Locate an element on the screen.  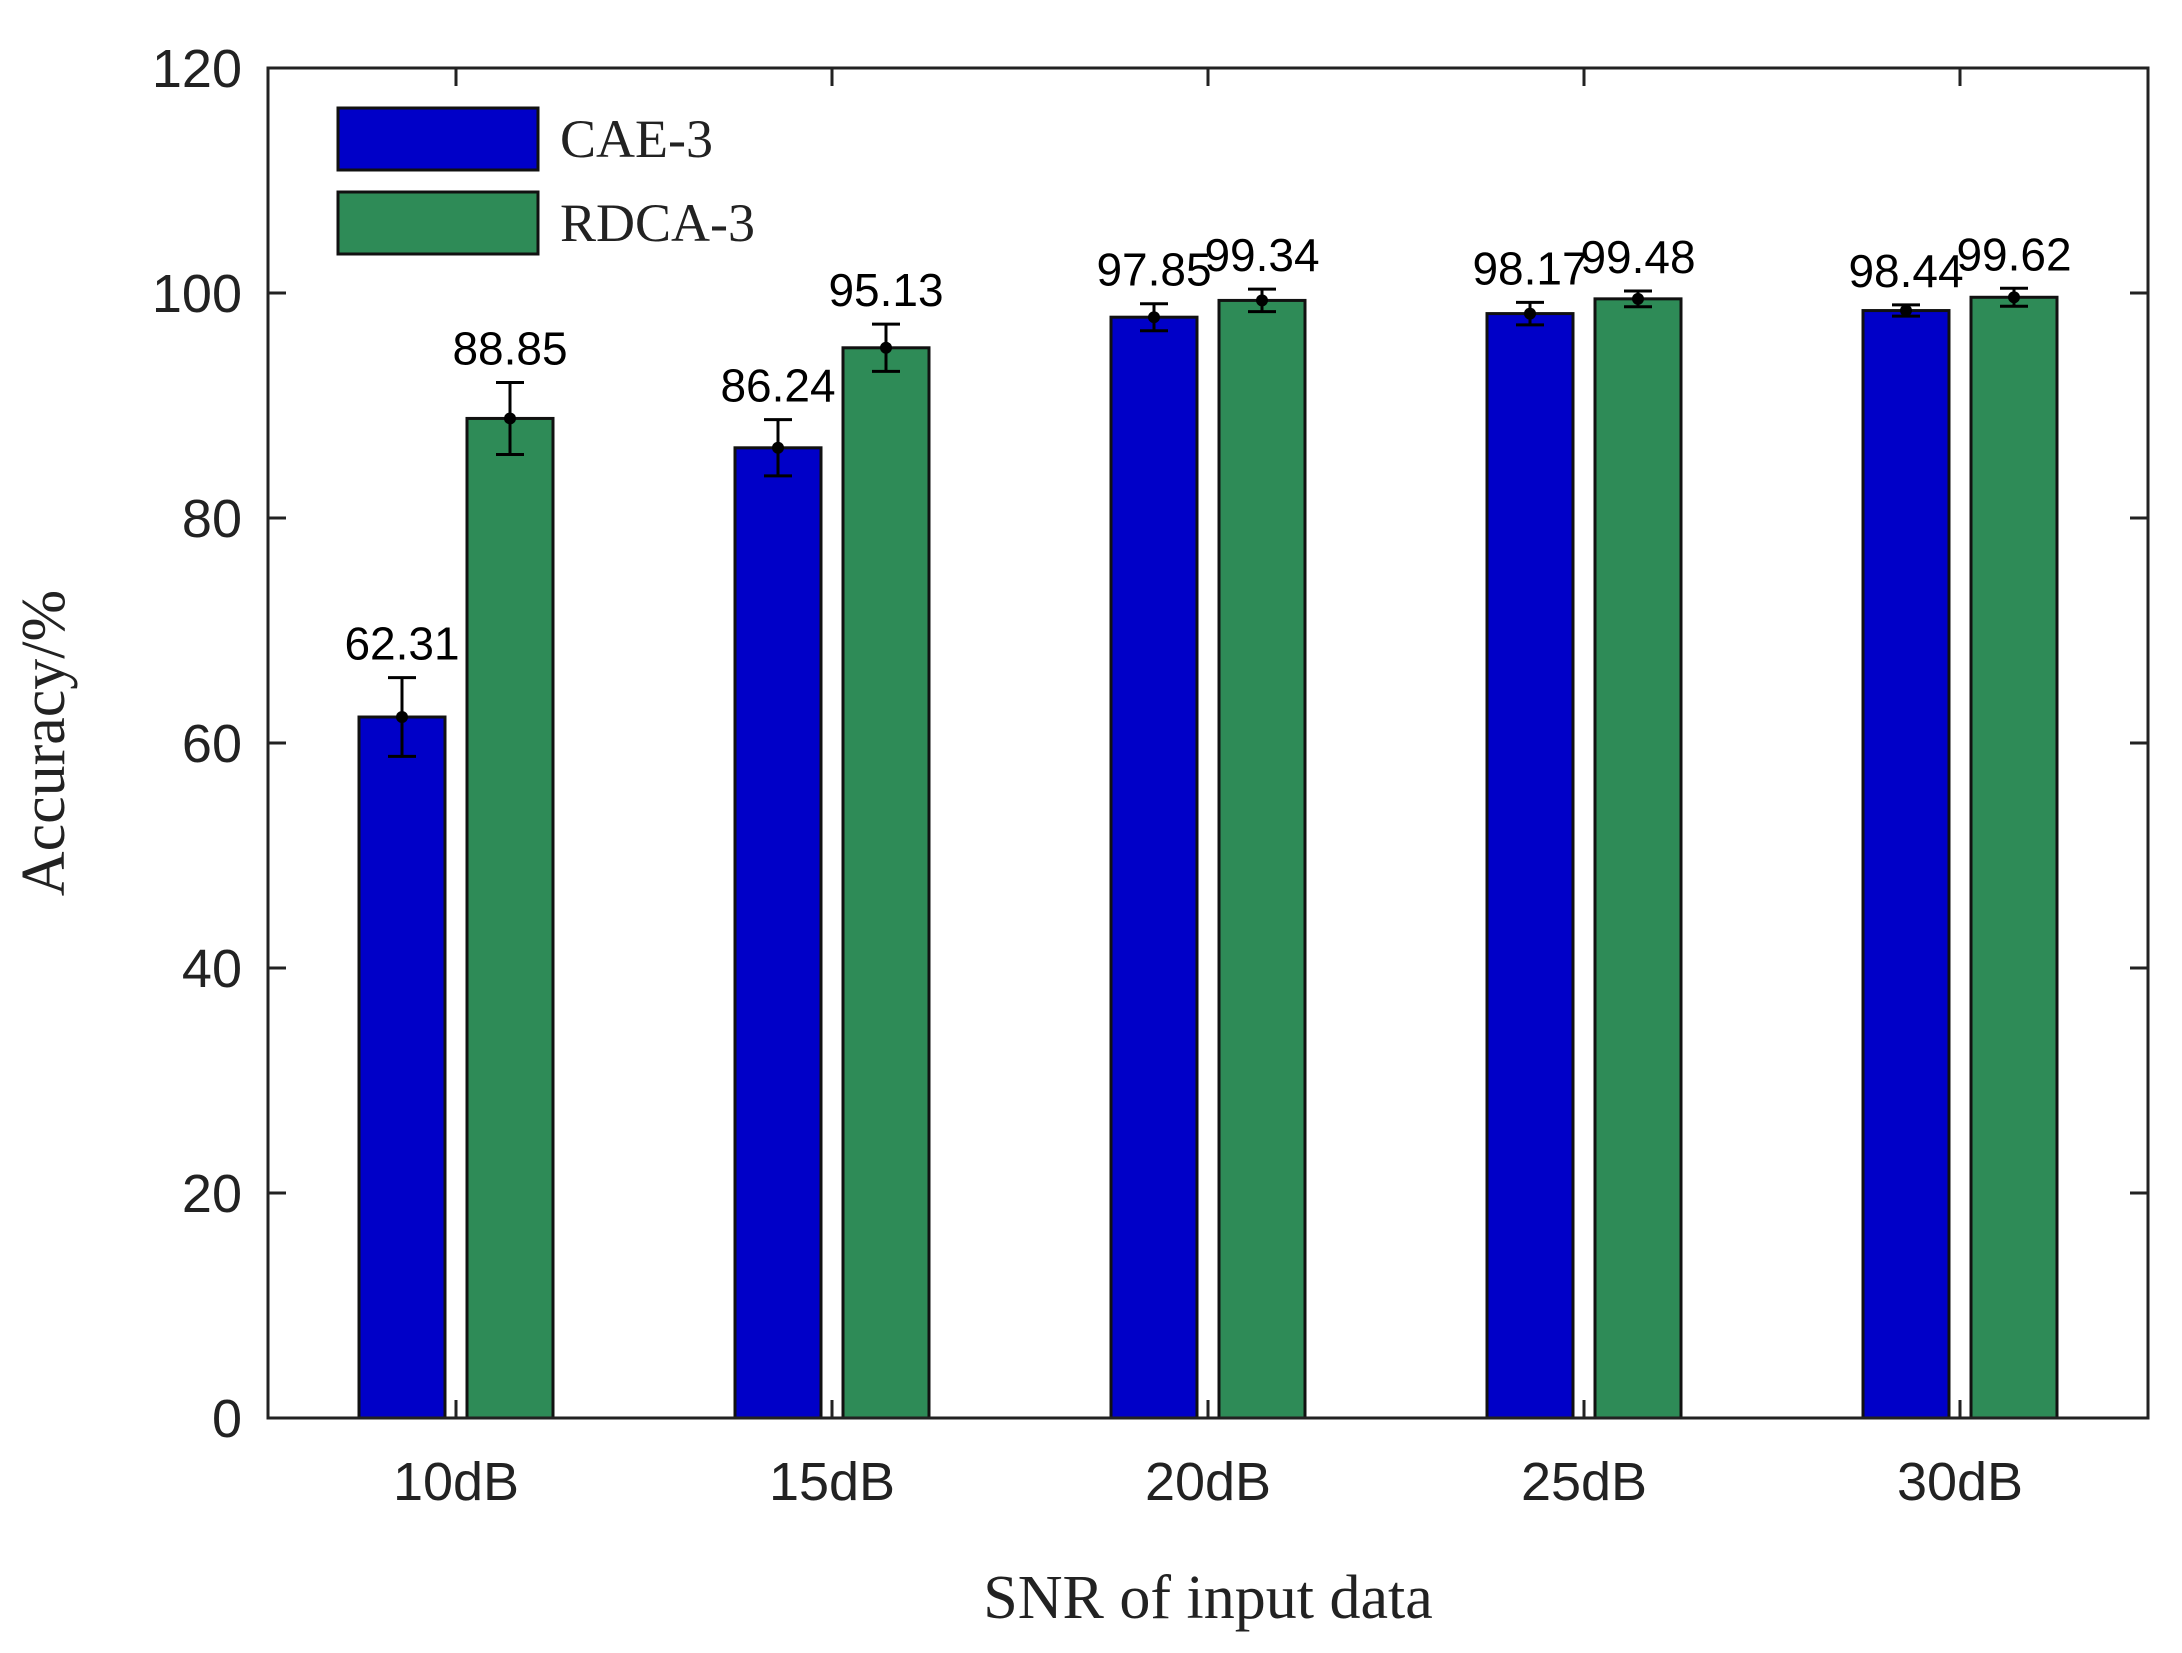
legend-label-rdca-3: RDCA-3 is located at coordinates (657, 223).